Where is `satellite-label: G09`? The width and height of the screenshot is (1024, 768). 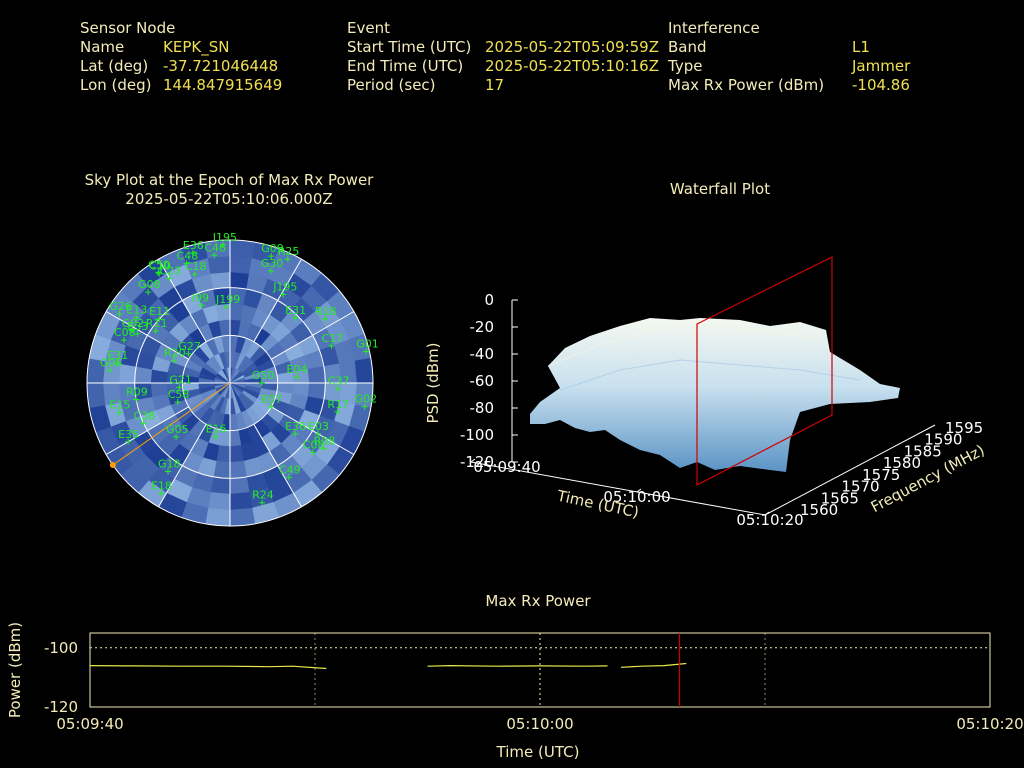 satellite-label: G09 is located at coordinates (272, 248).